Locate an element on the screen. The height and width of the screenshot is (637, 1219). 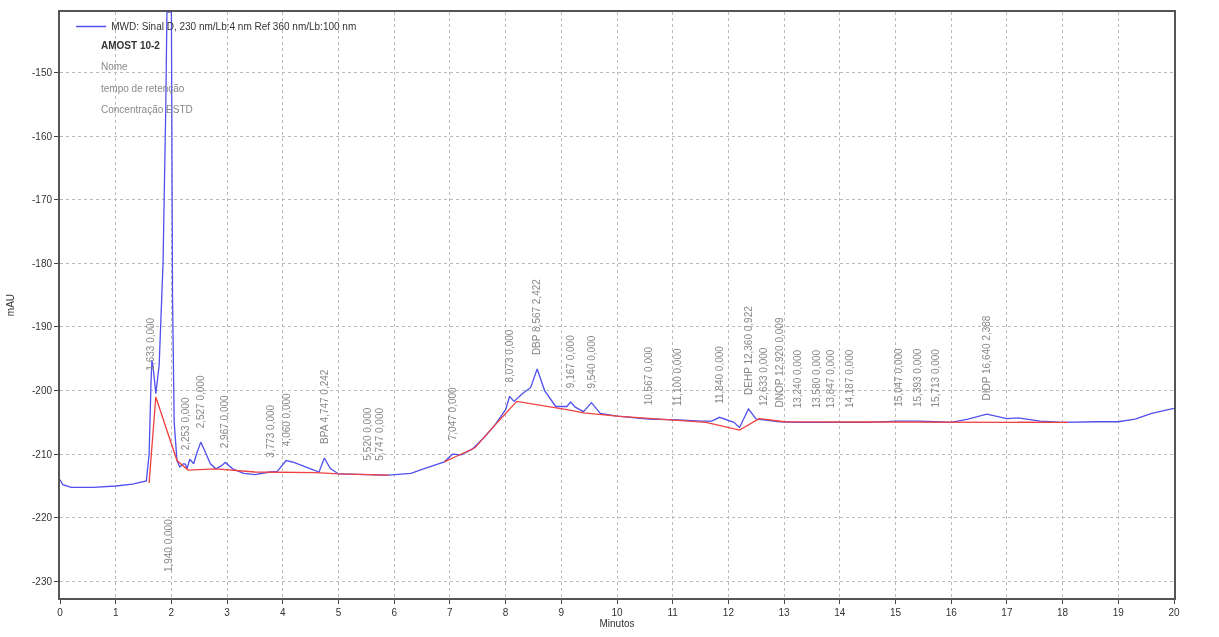
annotation: 15,047 0,000 is located at coordinates (898, 377).